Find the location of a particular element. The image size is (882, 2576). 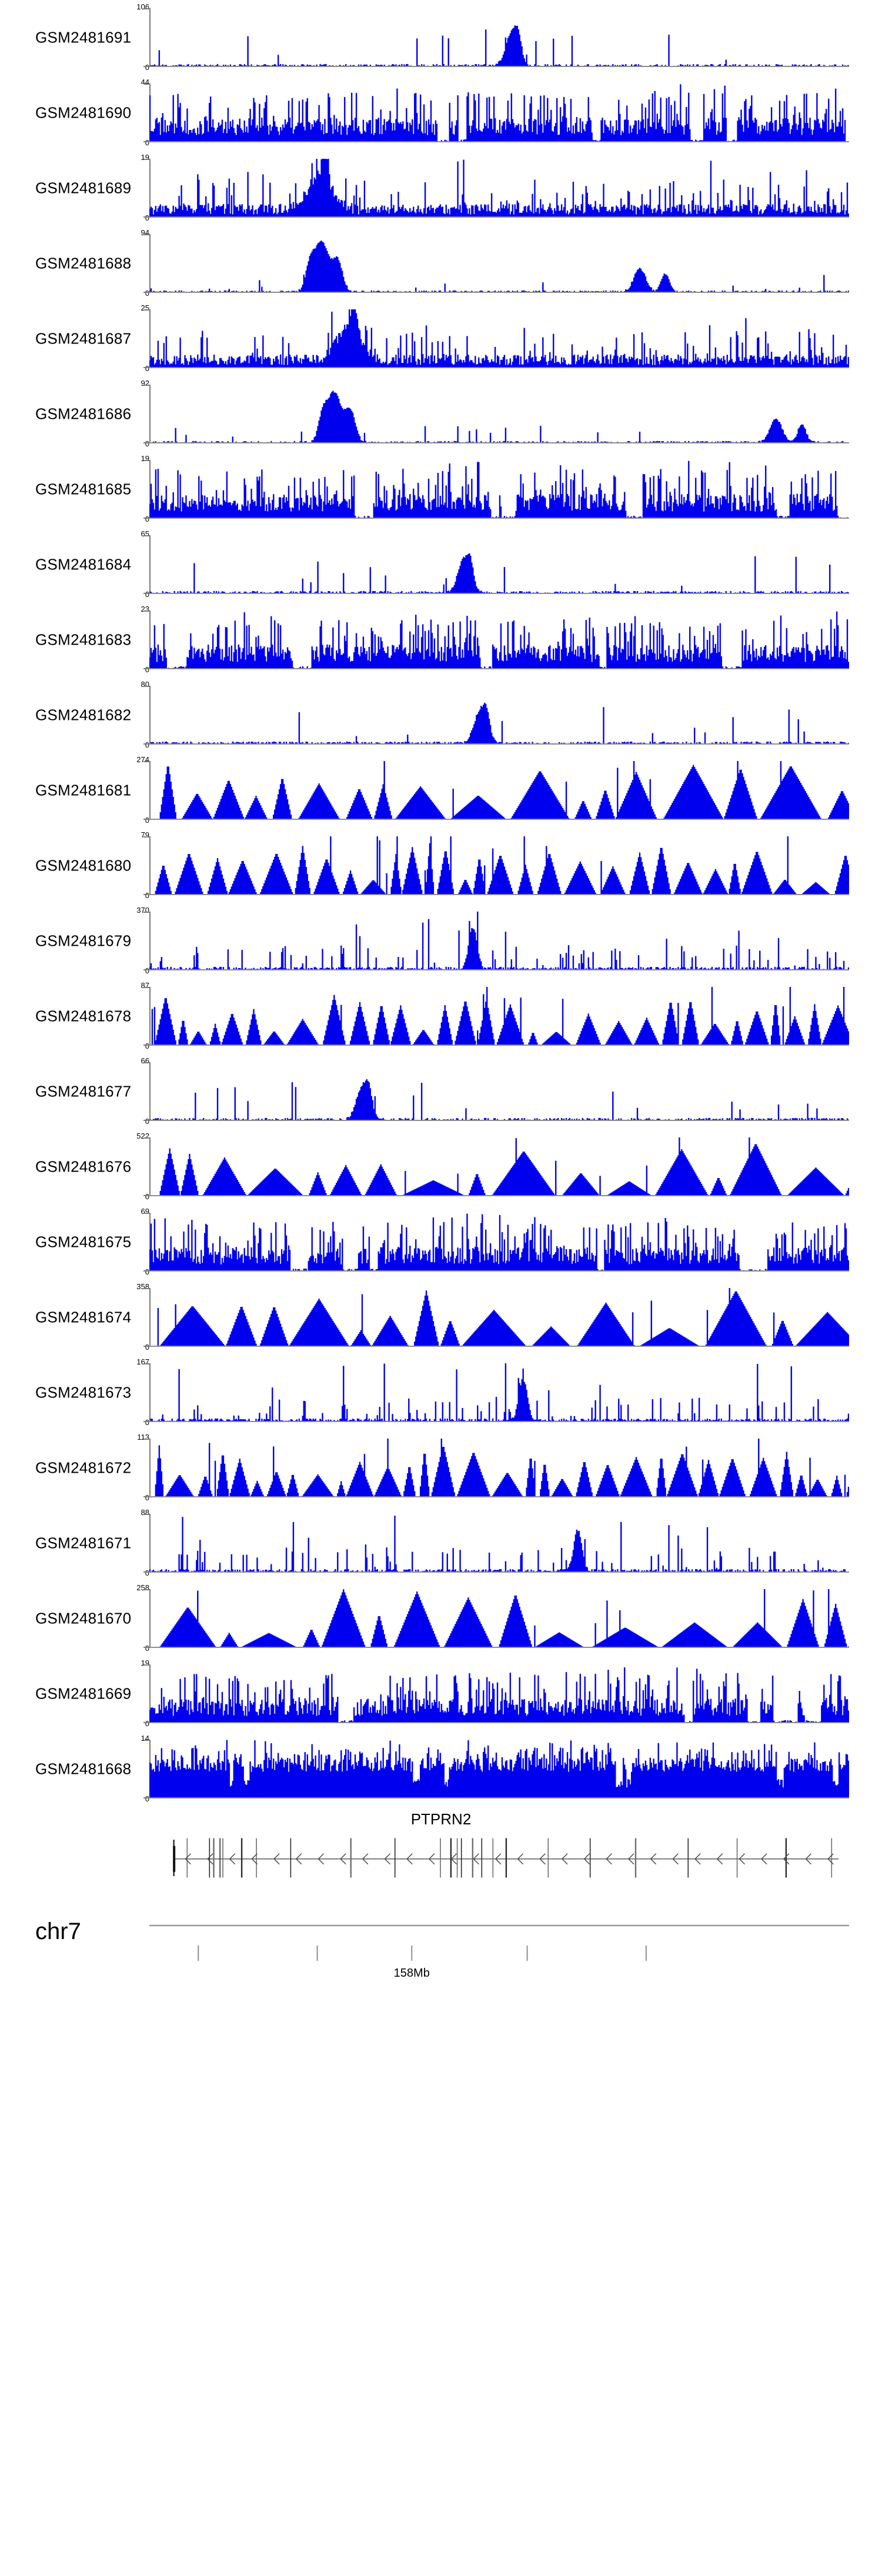

y-axis-max-label: 167 is located at coordinates (142, 1361).